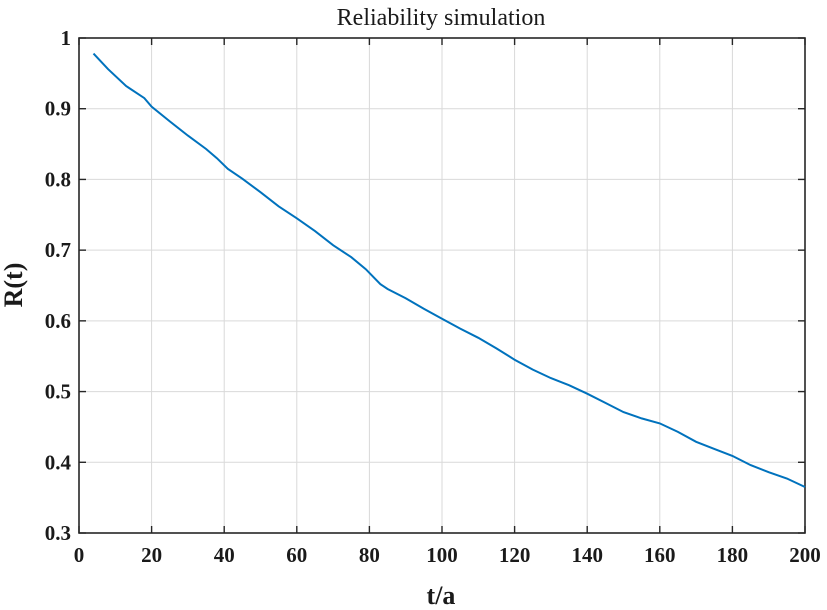 This screenshot has height=610, width=827. What do you see at coordinates (441, 18) in the screenshot?
I see `chart-title: Reliability simulation` at bounding box center [441, 18].